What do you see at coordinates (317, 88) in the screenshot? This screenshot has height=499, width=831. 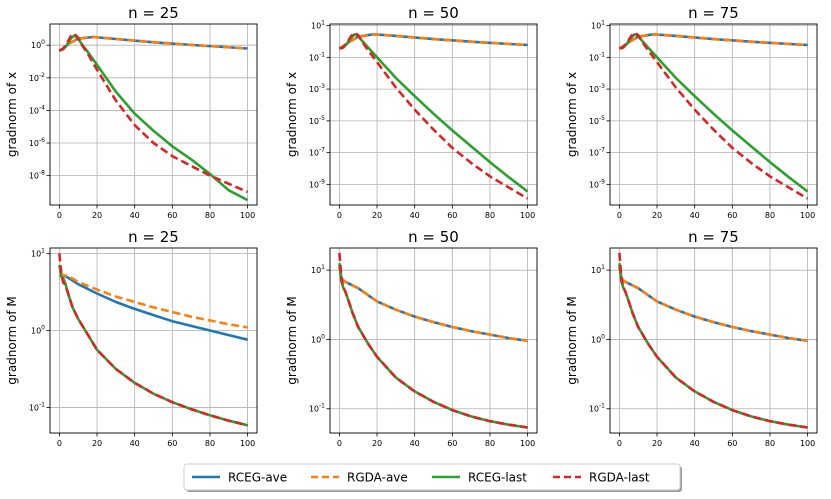 I see `y-tick-label: 10⁻³` at bounding box center [317, 88].